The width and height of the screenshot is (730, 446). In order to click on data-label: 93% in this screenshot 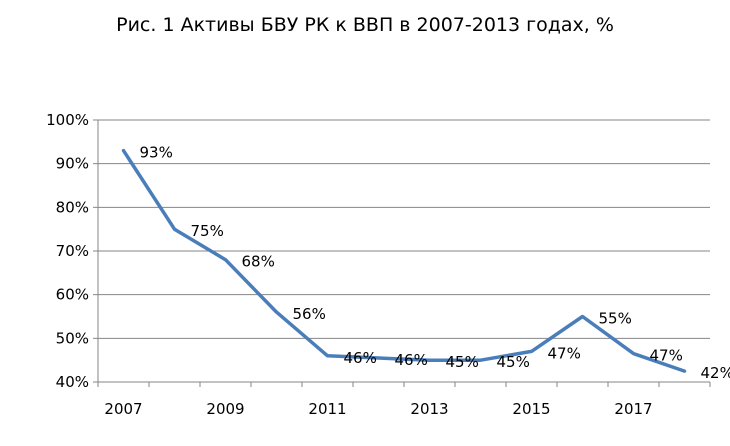, I will do `click(156, 153)`.